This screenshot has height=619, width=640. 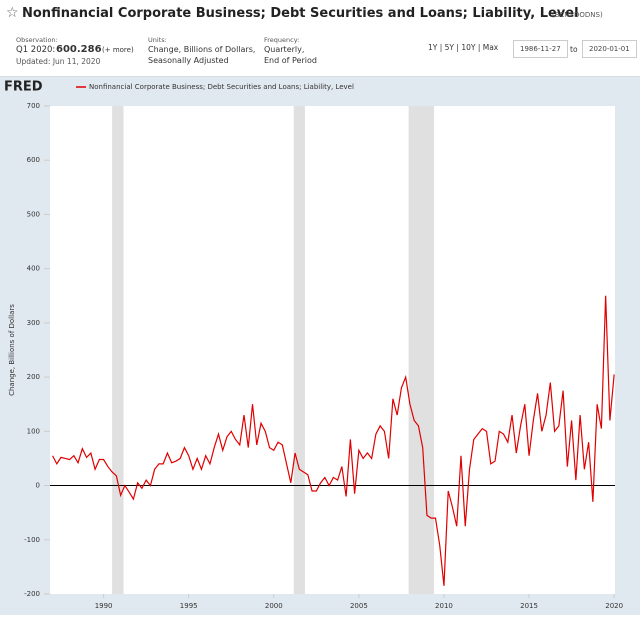 What do you see at coordinates (12, 13) in the screenshot?
I see `star: ☆` at bounding box center [12, 13].